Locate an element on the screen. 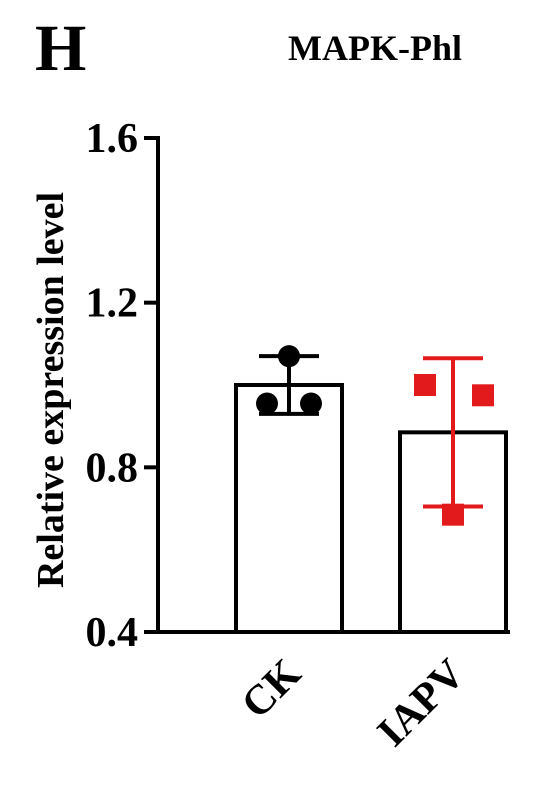 The width and height of the screenshot is (540, 790). bar-ck is located at coordinates (289, 508).